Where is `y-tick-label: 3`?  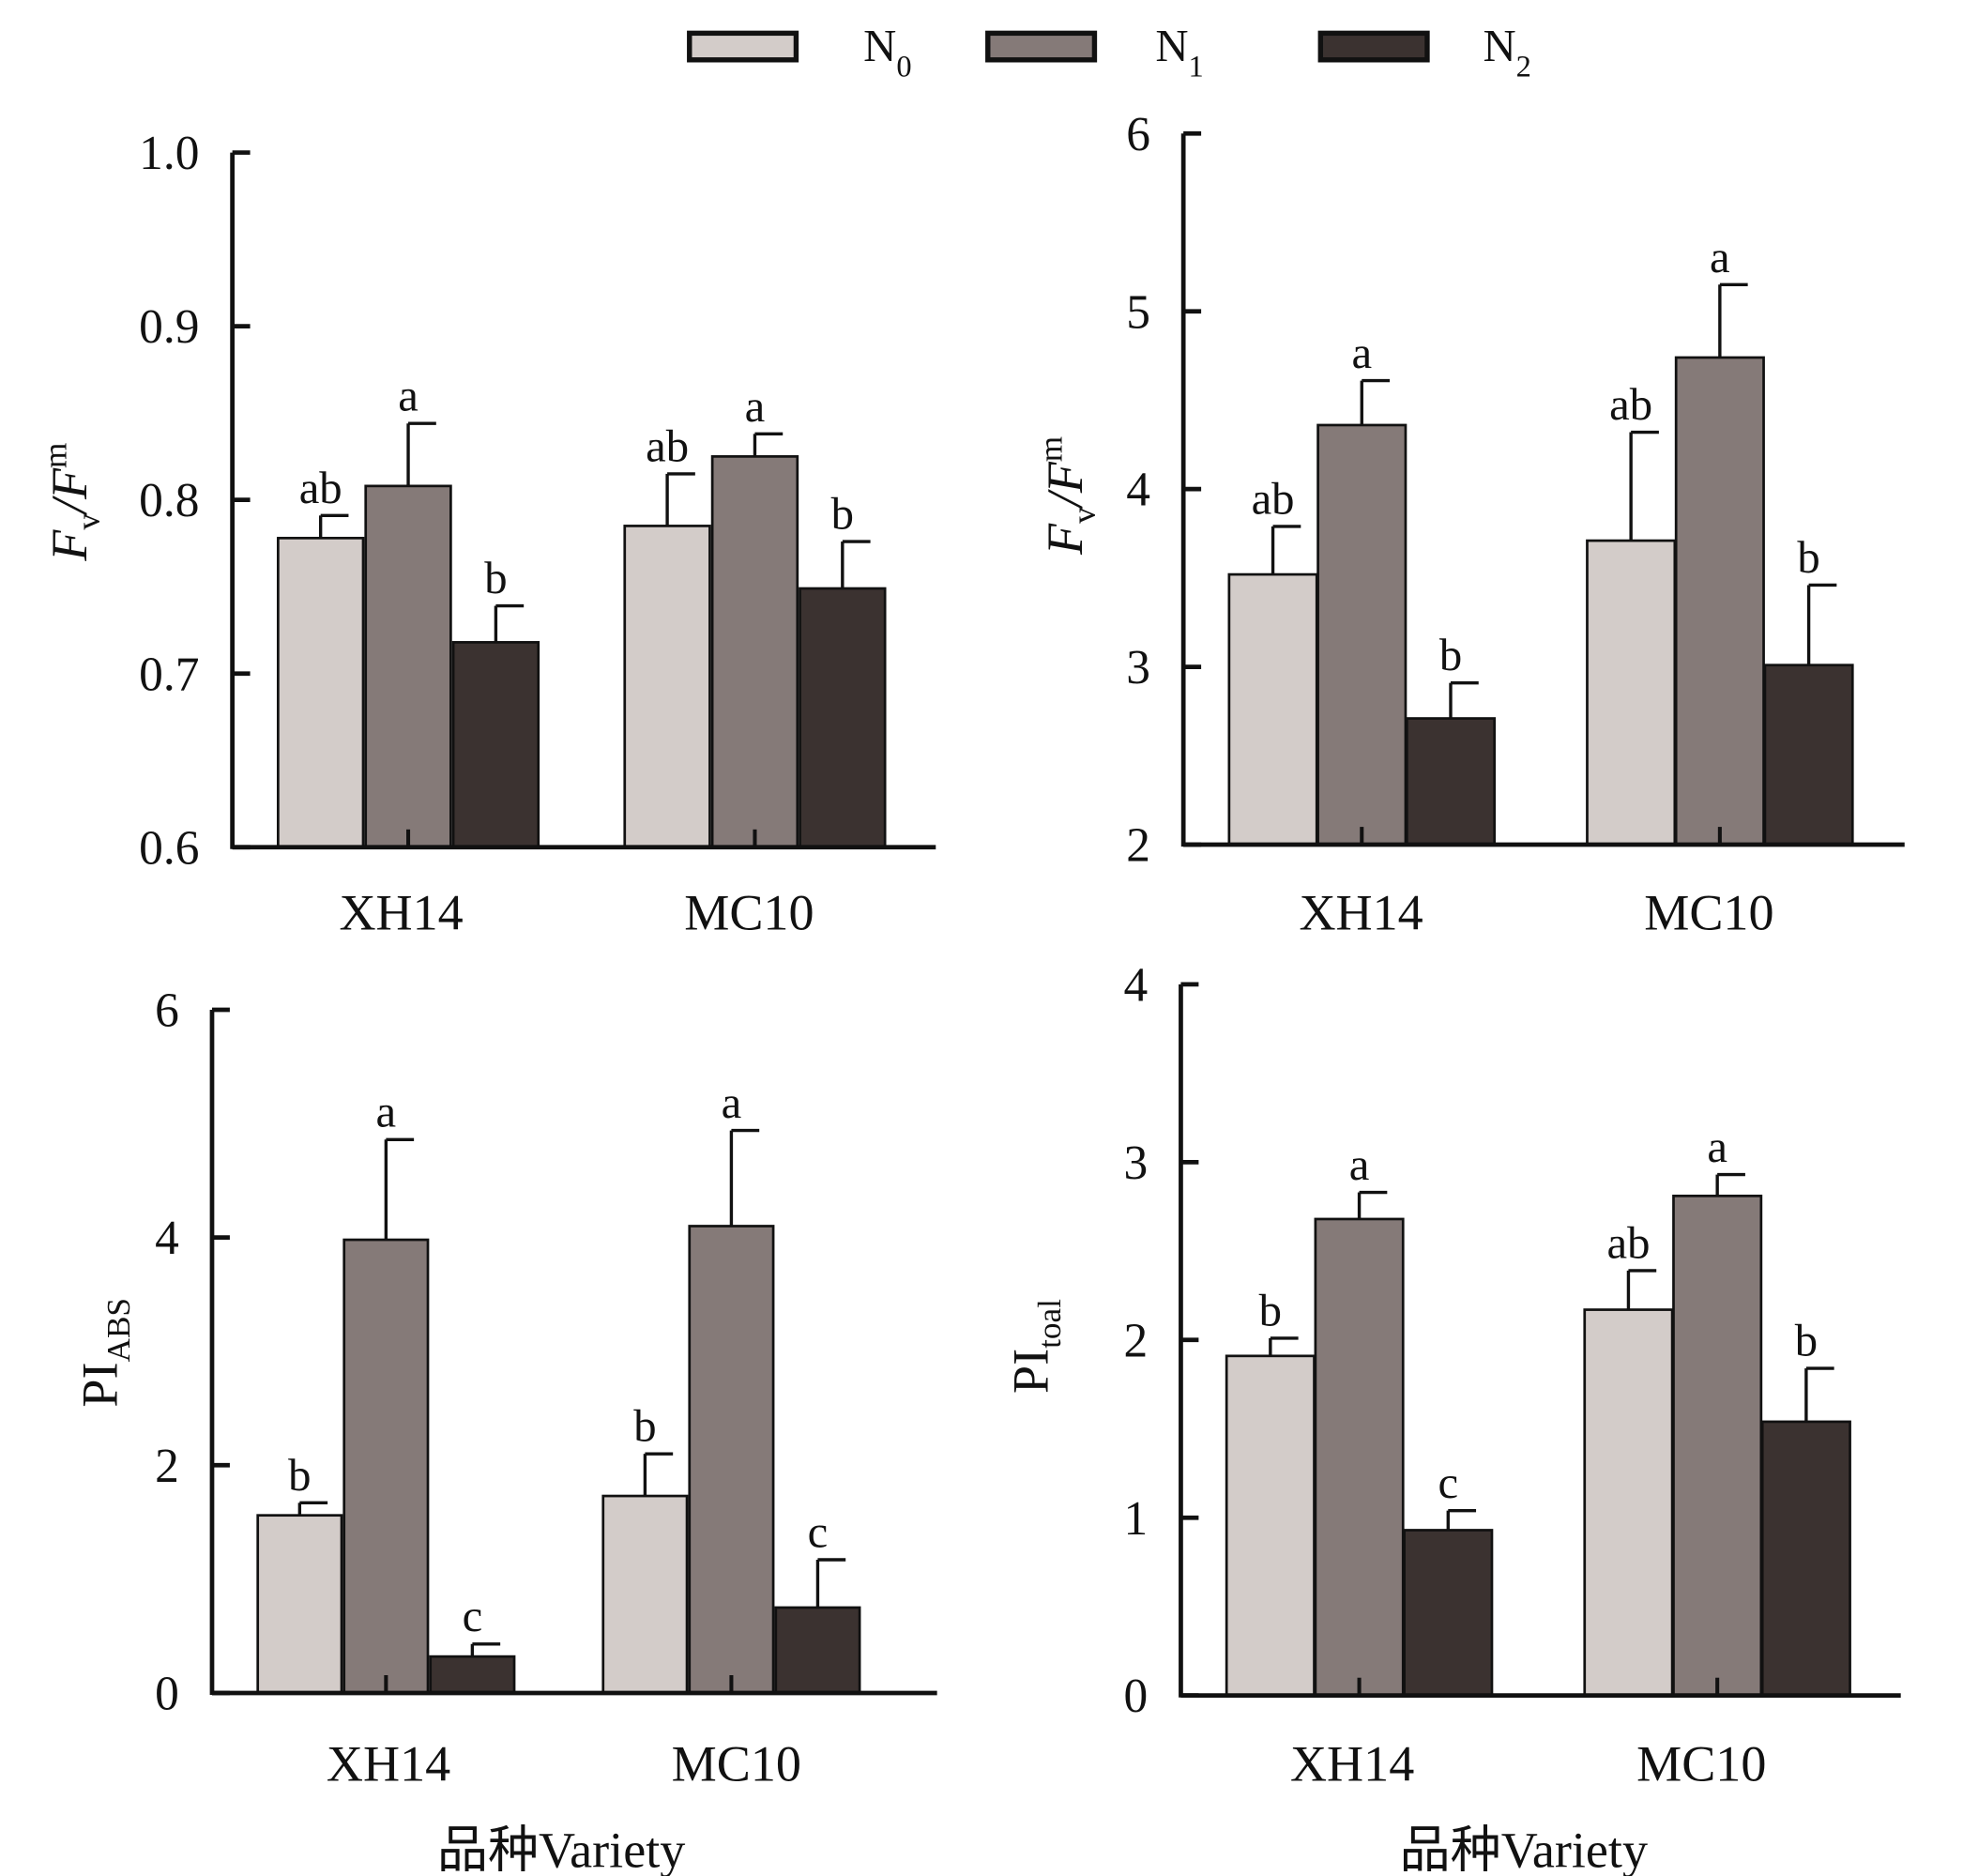
y-tick-label: 3 is located at coordinates (1138, 667).